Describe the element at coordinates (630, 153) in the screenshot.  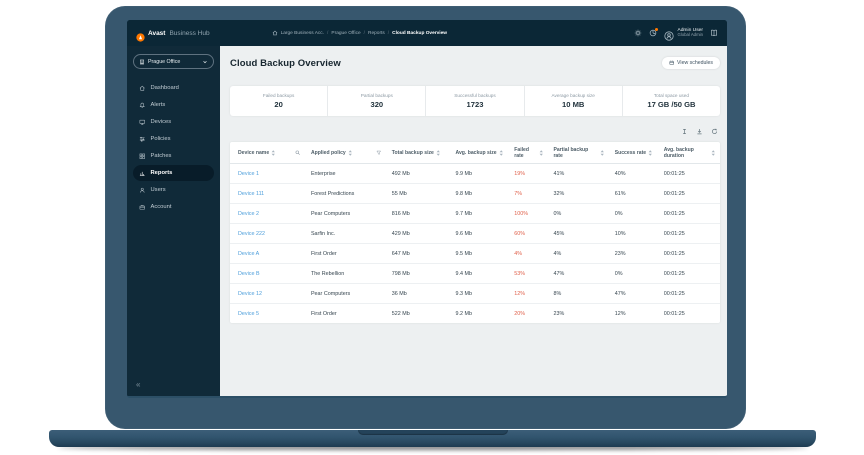
I see `column-label: Success rate` at that location.